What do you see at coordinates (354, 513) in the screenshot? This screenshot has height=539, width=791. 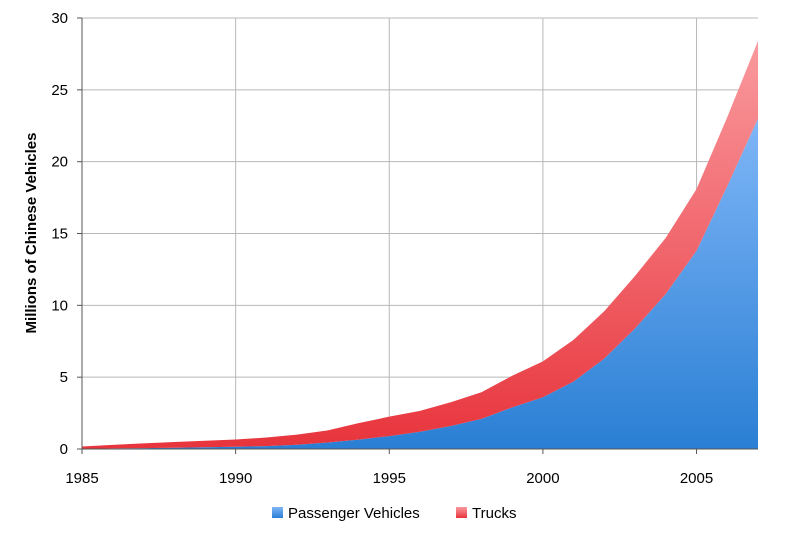 I see `legend-label-passenger-vehicles: Passenger Vehicles` at bounding box center [354, 513].